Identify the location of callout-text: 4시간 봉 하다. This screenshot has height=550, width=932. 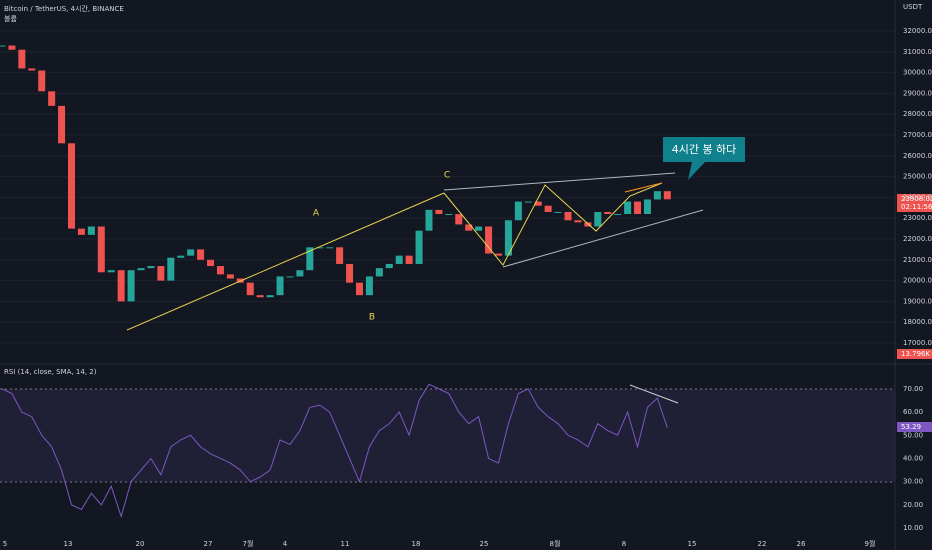
(704, 149).